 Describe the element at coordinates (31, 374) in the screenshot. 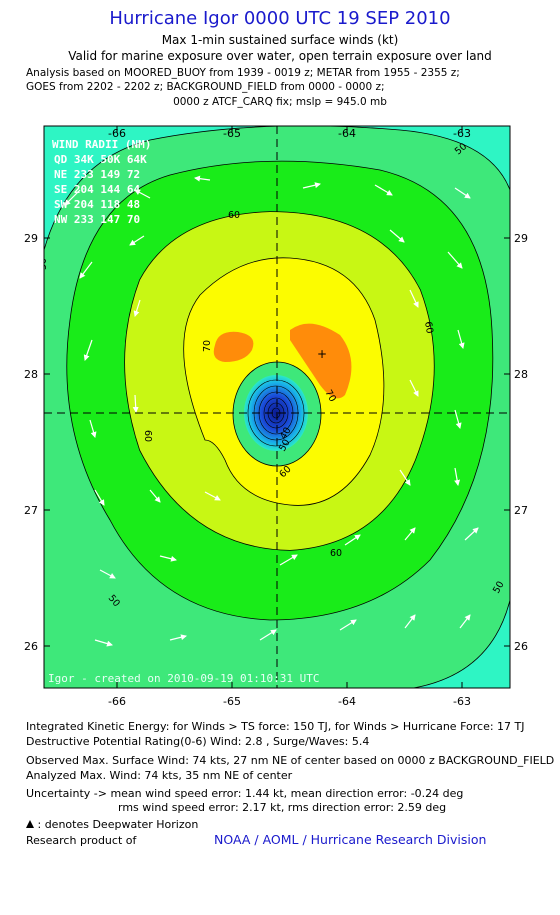

I see `y-tick-left-2: 28` at that location.